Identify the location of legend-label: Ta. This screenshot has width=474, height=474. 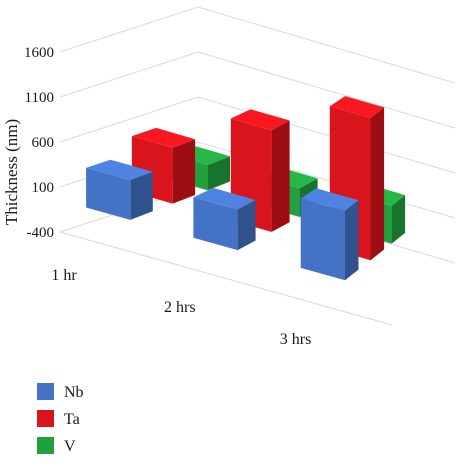
(72, 419).